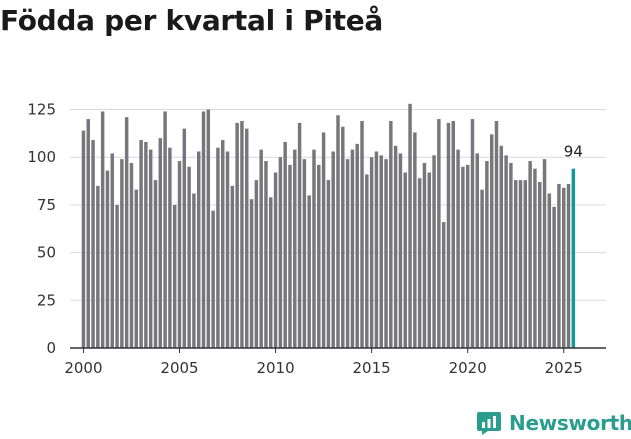  I want to click on latest-value-label: 94, so click(573, 152).